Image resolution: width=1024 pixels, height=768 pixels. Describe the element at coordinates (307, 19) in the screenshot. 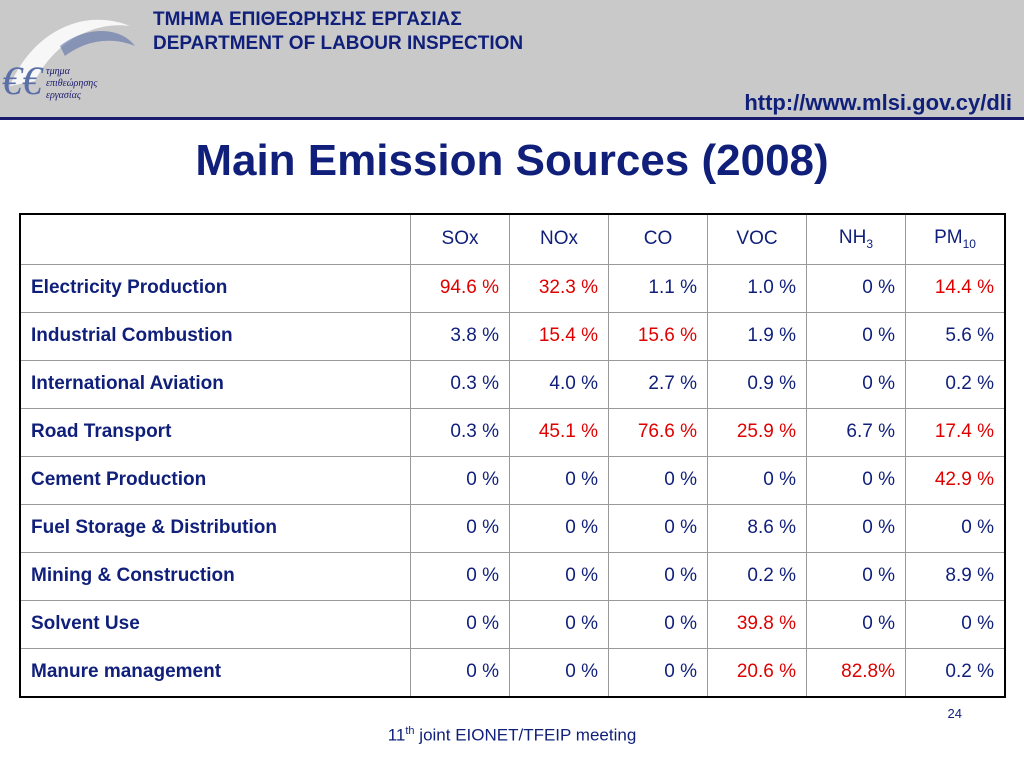

I see `department-name-greek: ΤΜΗΜΑ ΕΠΙΘΕΩΡΗΣΗΣ ΕΡΓΑΣΙΑΣ` at that location.